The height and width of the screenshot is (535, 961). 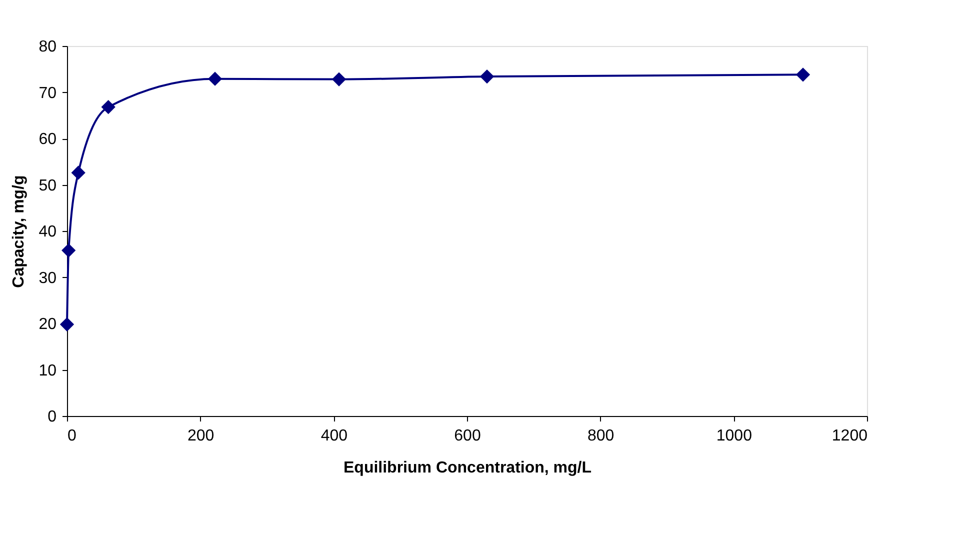 What do you see at coordinates (47, 232) in the screenshot?
I see `y-tick-label: 40` at bounding box center [47, 232].